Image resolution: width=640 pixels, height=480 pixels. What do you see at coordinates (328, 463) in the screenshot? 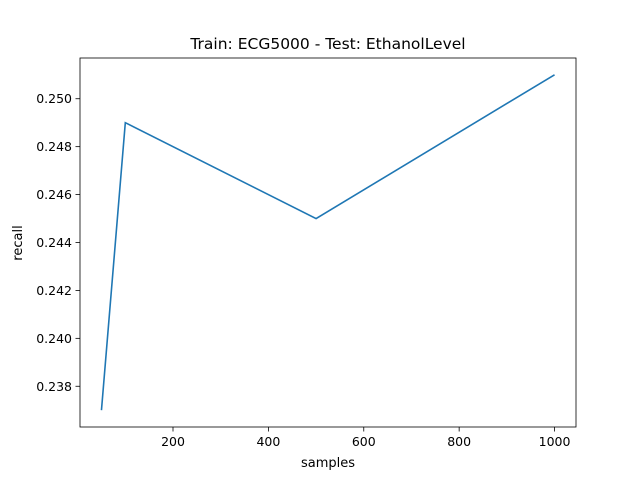
I see `x-axis-label: samples` at bounding box center [328, 463].